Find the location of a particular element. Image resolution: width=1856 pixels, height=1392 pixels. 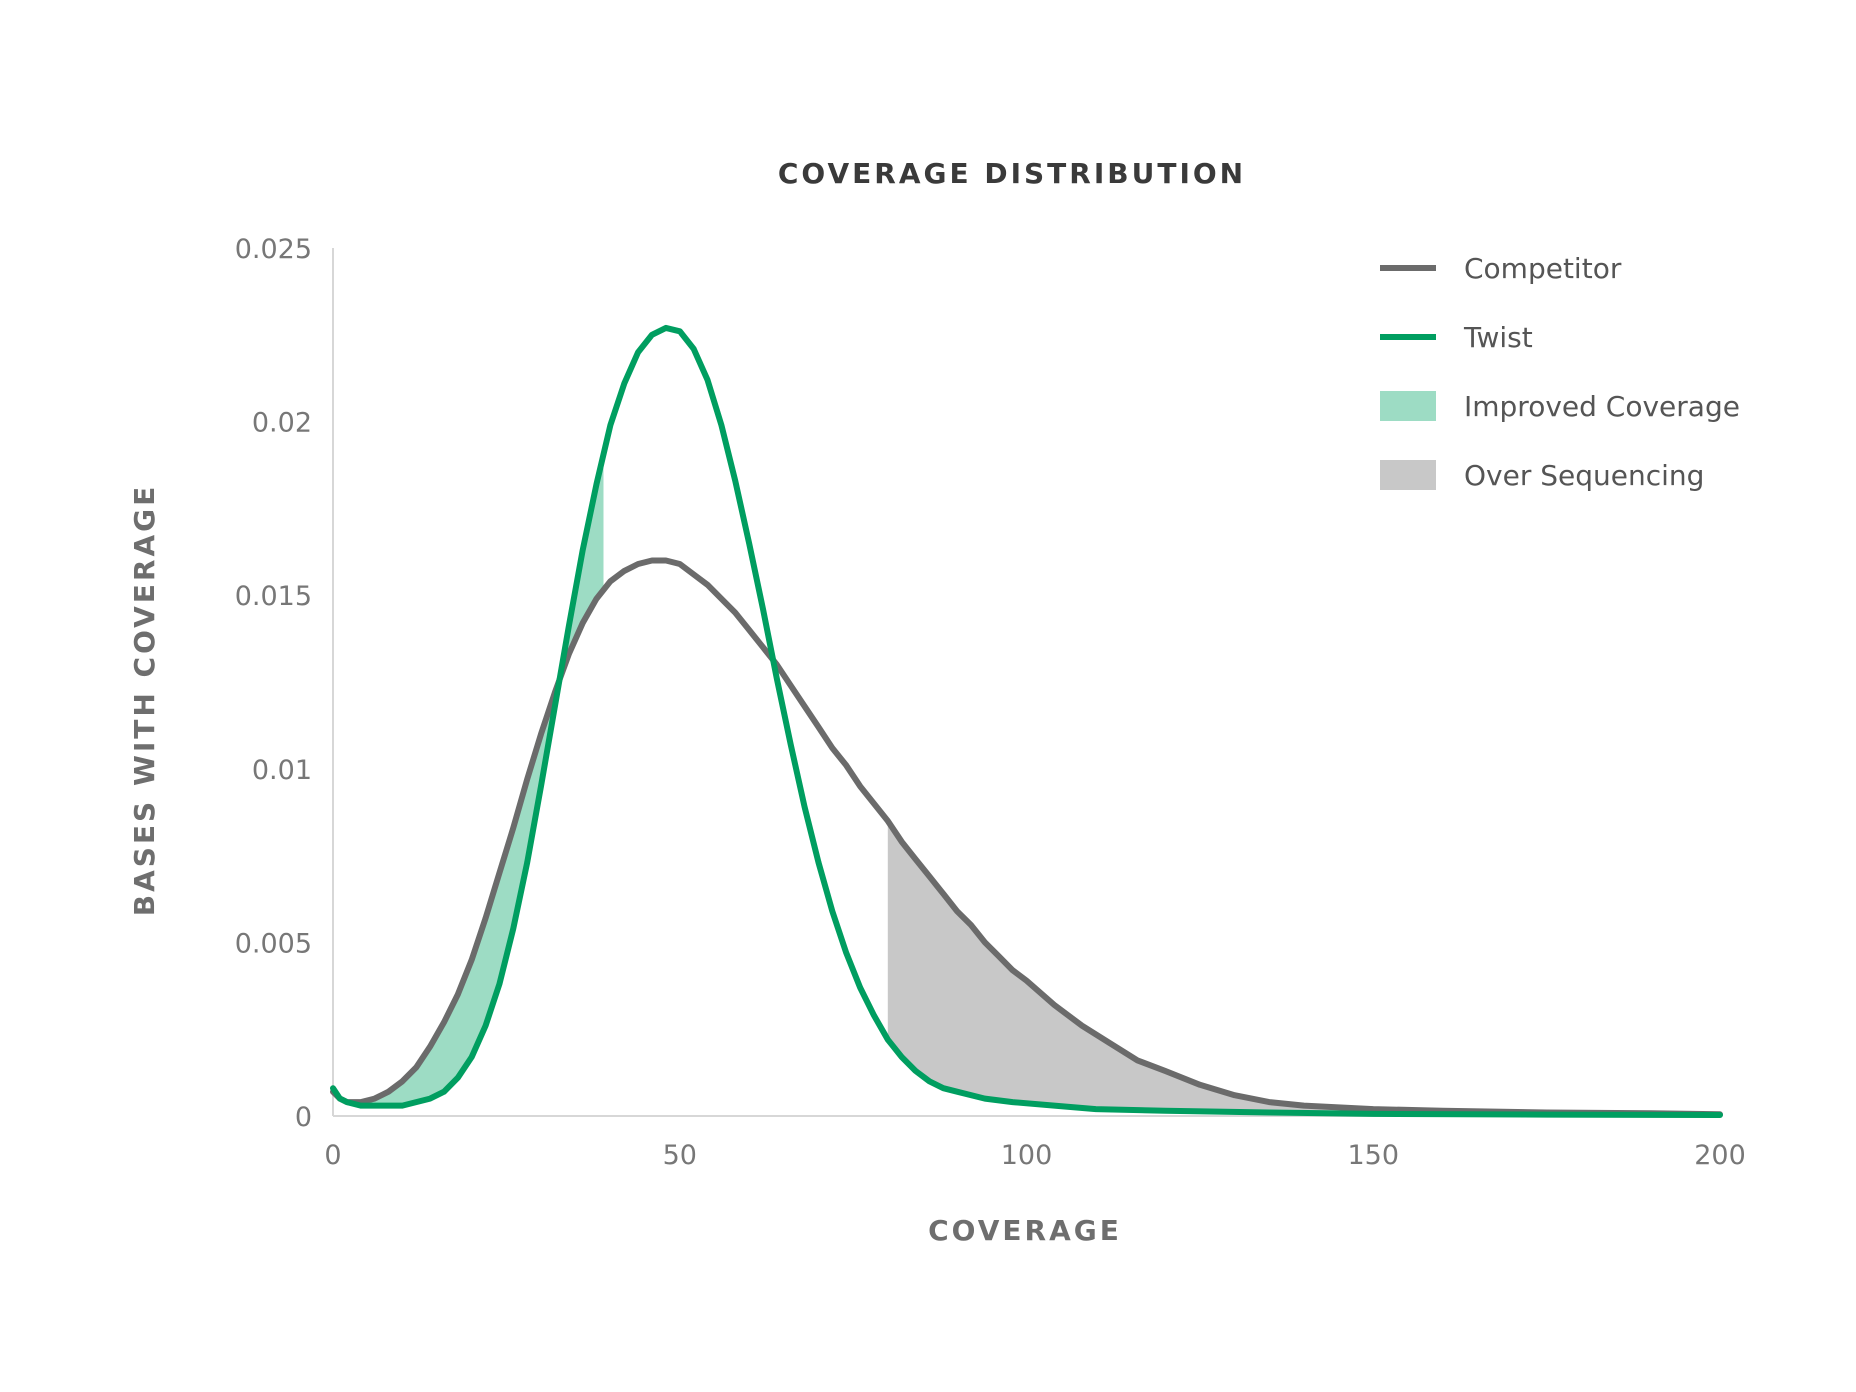

legend-item-improved-coverage: Improved Coverage is located at coordinates (1560, 406).